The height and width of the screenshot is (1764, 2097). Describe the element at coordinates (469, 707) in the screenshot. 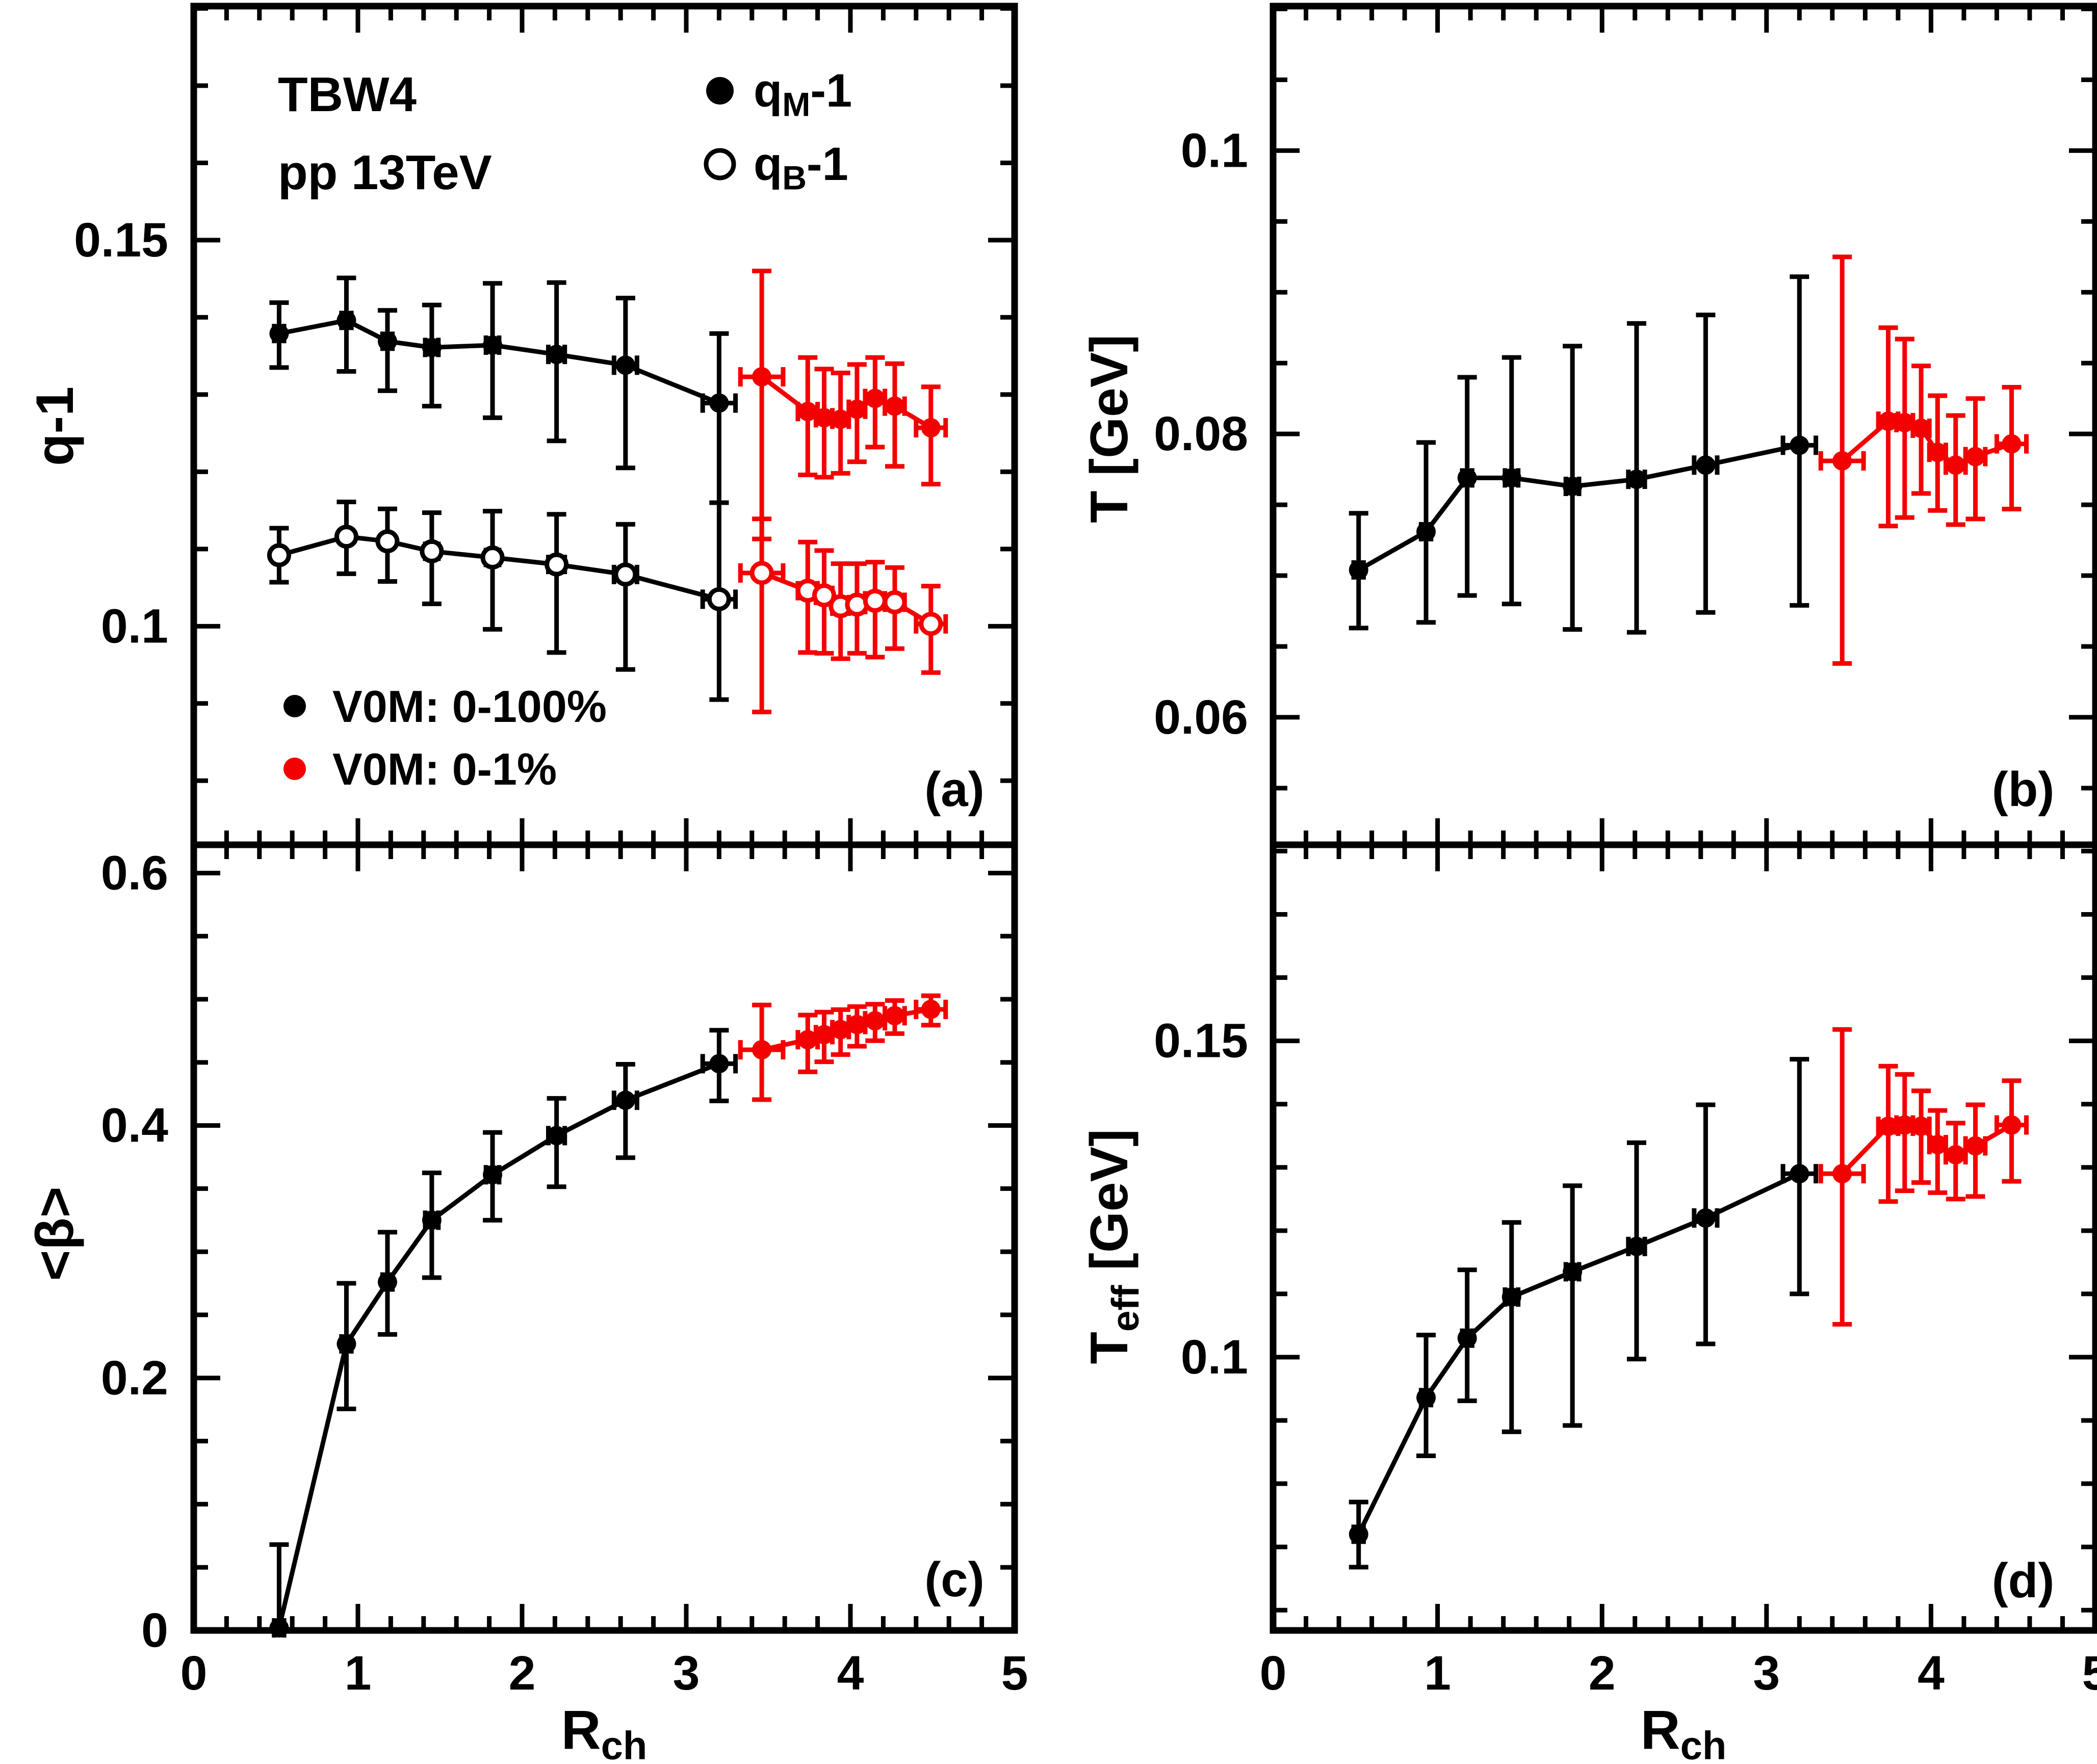

I see `legend-v0m-0-100: V0M: 0-100%` at that location.